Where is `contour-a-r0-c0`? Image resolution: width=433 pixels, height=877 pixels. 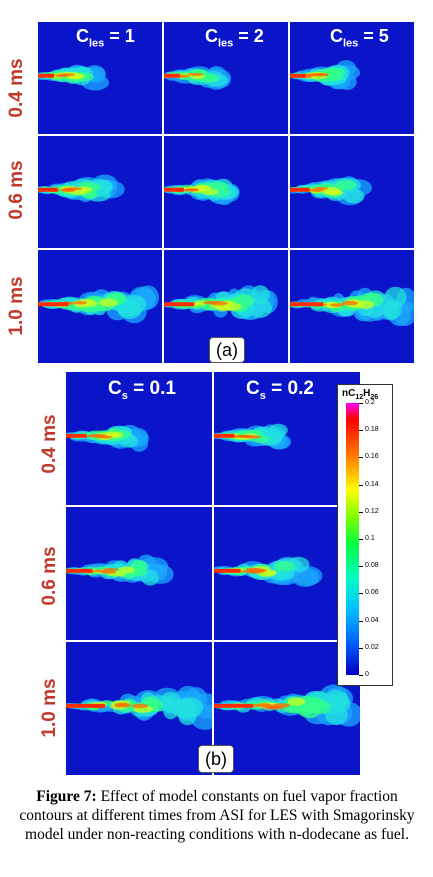
contour-a-r0-c0 is located at coordinates (100, 78).